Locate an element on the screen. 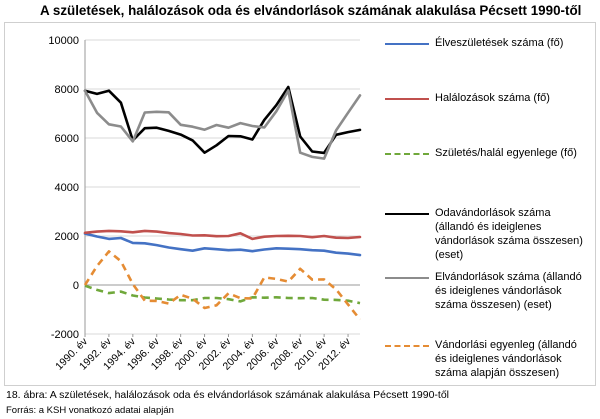 This screenshot has width=600, height=419. y-tick-label: -2000 is located at coordinates (65, 335).